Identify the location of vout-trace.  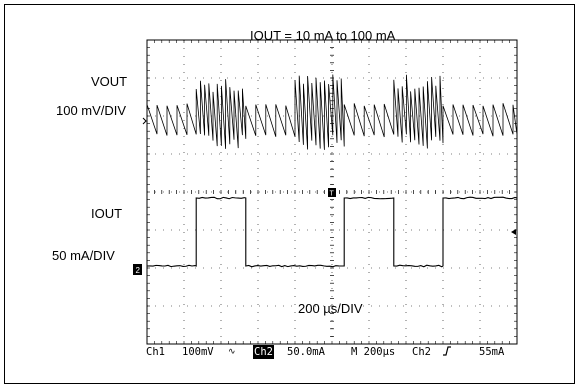
(332, 112).